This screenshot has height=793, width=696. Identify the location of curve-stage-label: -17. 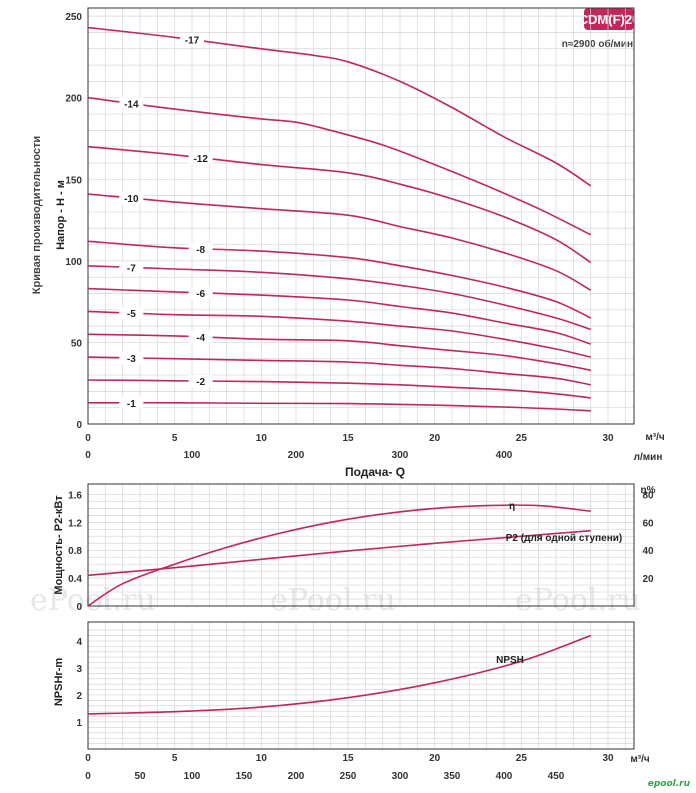
(192, 41).